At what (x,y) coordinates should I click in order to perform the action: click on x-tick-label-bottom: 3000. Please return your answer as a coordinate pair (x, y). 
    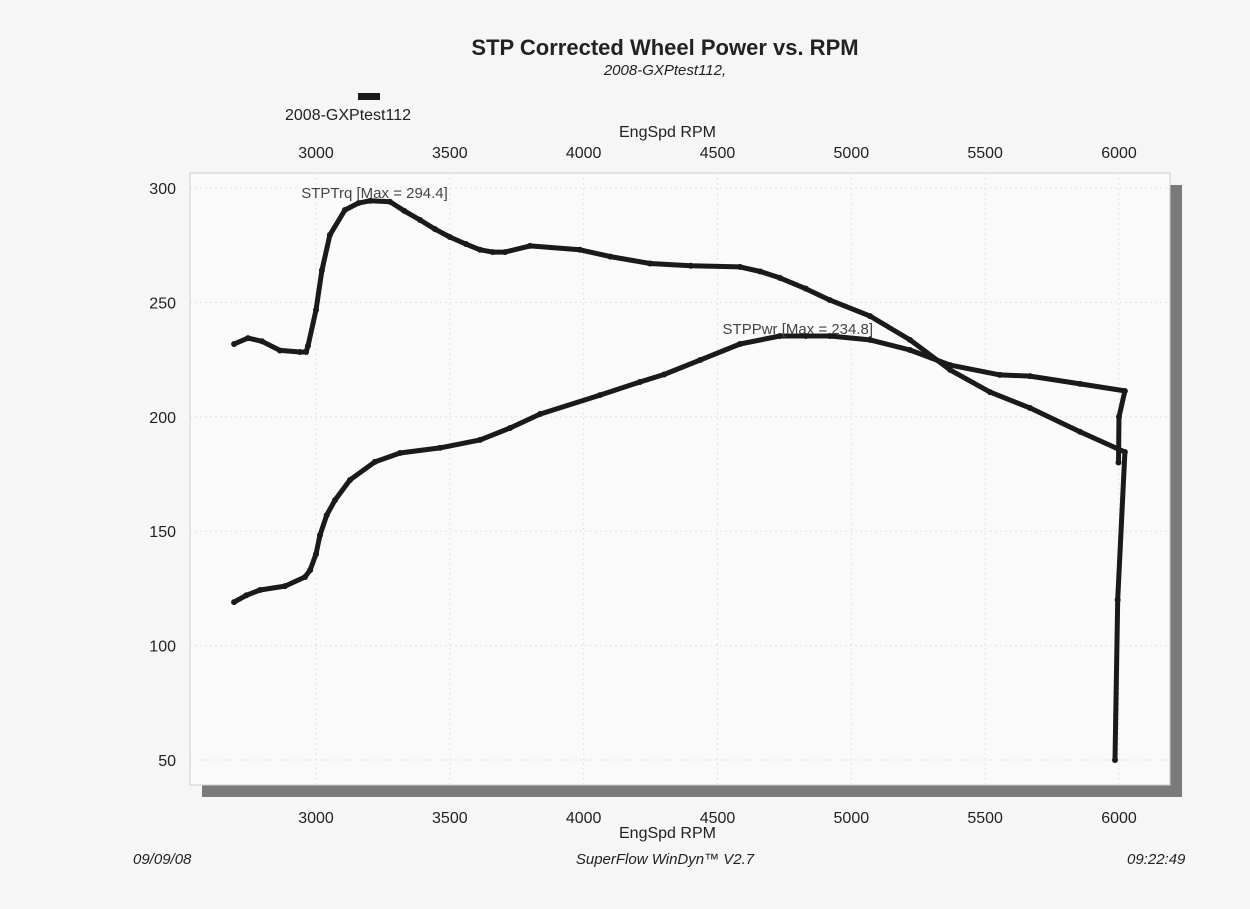
    Looking at the image, I should click on (316, 818).